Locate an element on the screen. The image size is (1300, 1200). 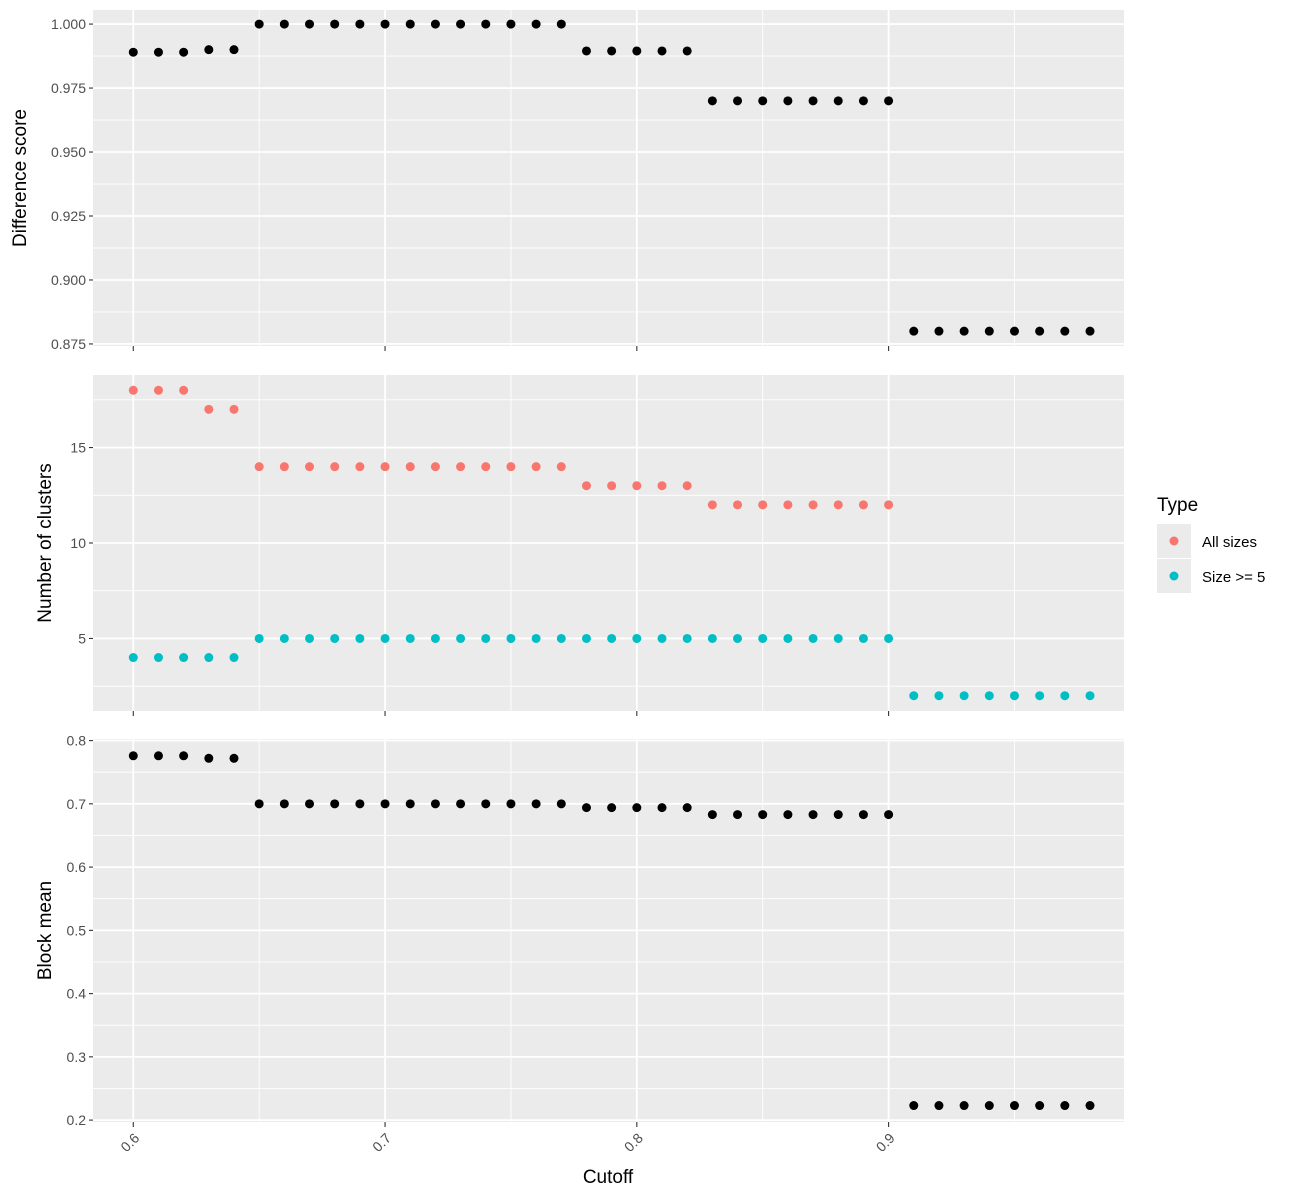
legend-label-all-sizes: All sizes is located at coordinates (1229, 542).